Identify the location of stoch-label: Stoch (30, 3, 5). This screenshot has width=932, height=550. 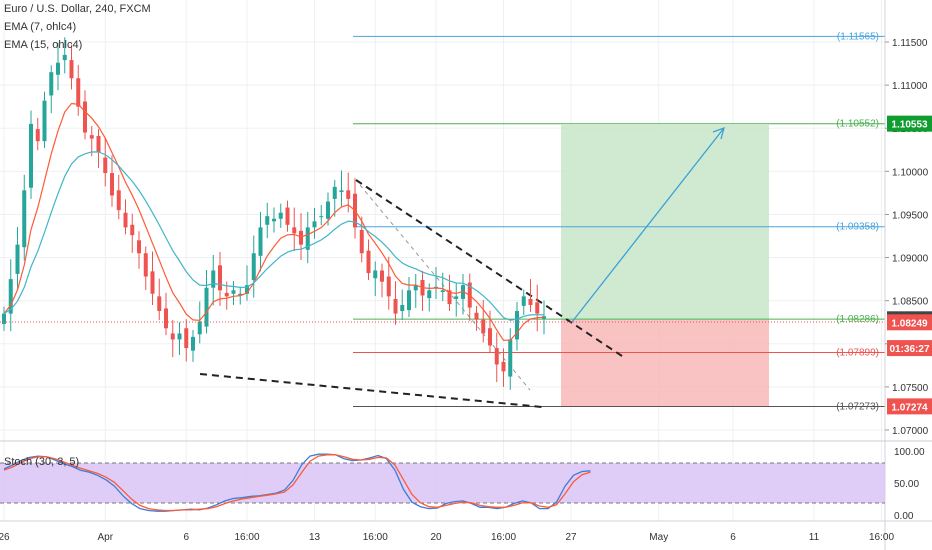
(42, 462).